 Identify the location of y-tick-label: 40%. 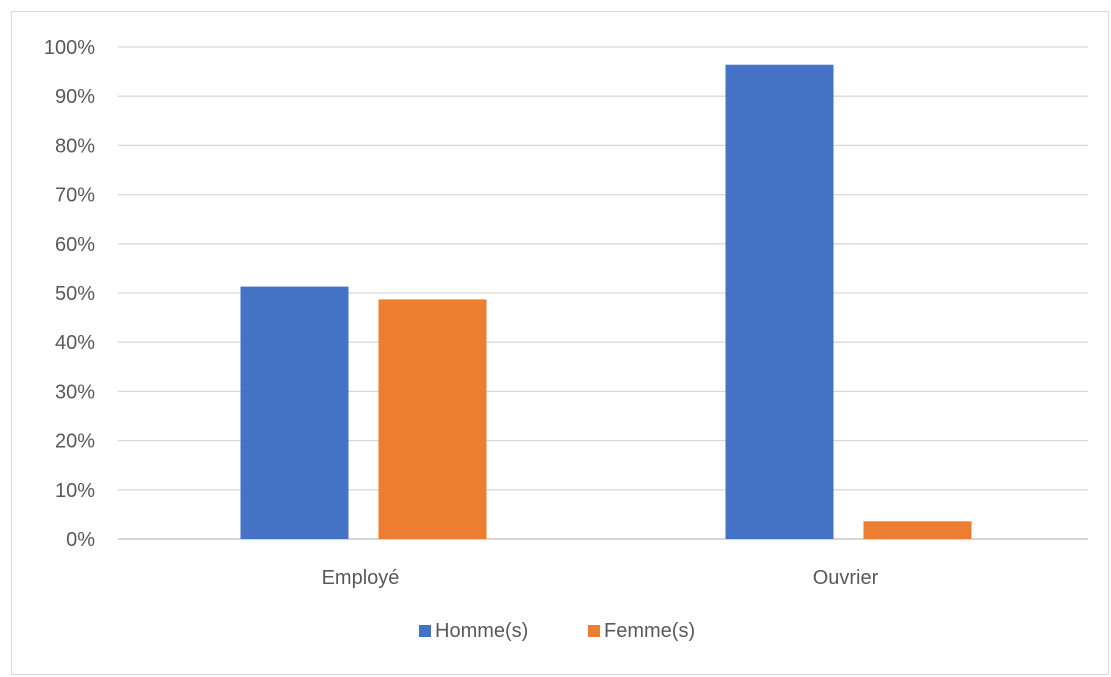
(75, 343).